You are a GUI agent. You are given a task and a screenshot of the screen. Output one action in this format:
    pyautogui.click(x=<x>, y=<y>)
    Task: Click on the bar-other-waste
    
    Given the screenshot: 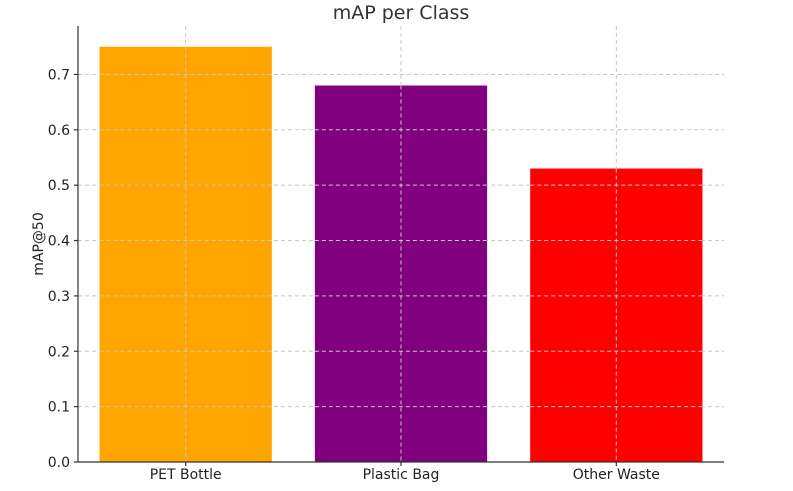 What is the action you would take?
    pyautogui.click(x=616, y=315)
    